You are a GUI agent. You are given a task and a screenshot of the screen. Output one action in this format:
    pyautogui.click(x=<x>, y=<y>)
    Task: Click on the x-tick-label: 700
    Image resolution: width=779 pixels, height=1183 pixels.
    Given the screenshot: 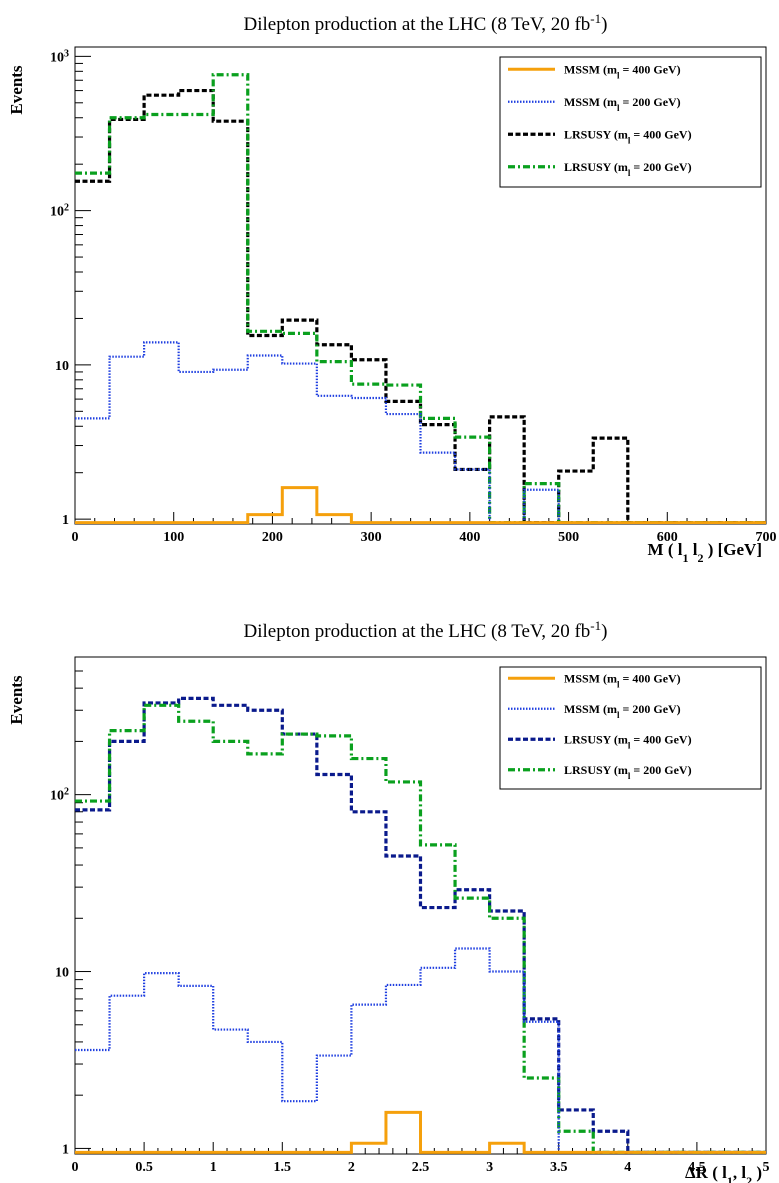 What is the action you would take?
    pyautogui.click(x=766, y=537)
    